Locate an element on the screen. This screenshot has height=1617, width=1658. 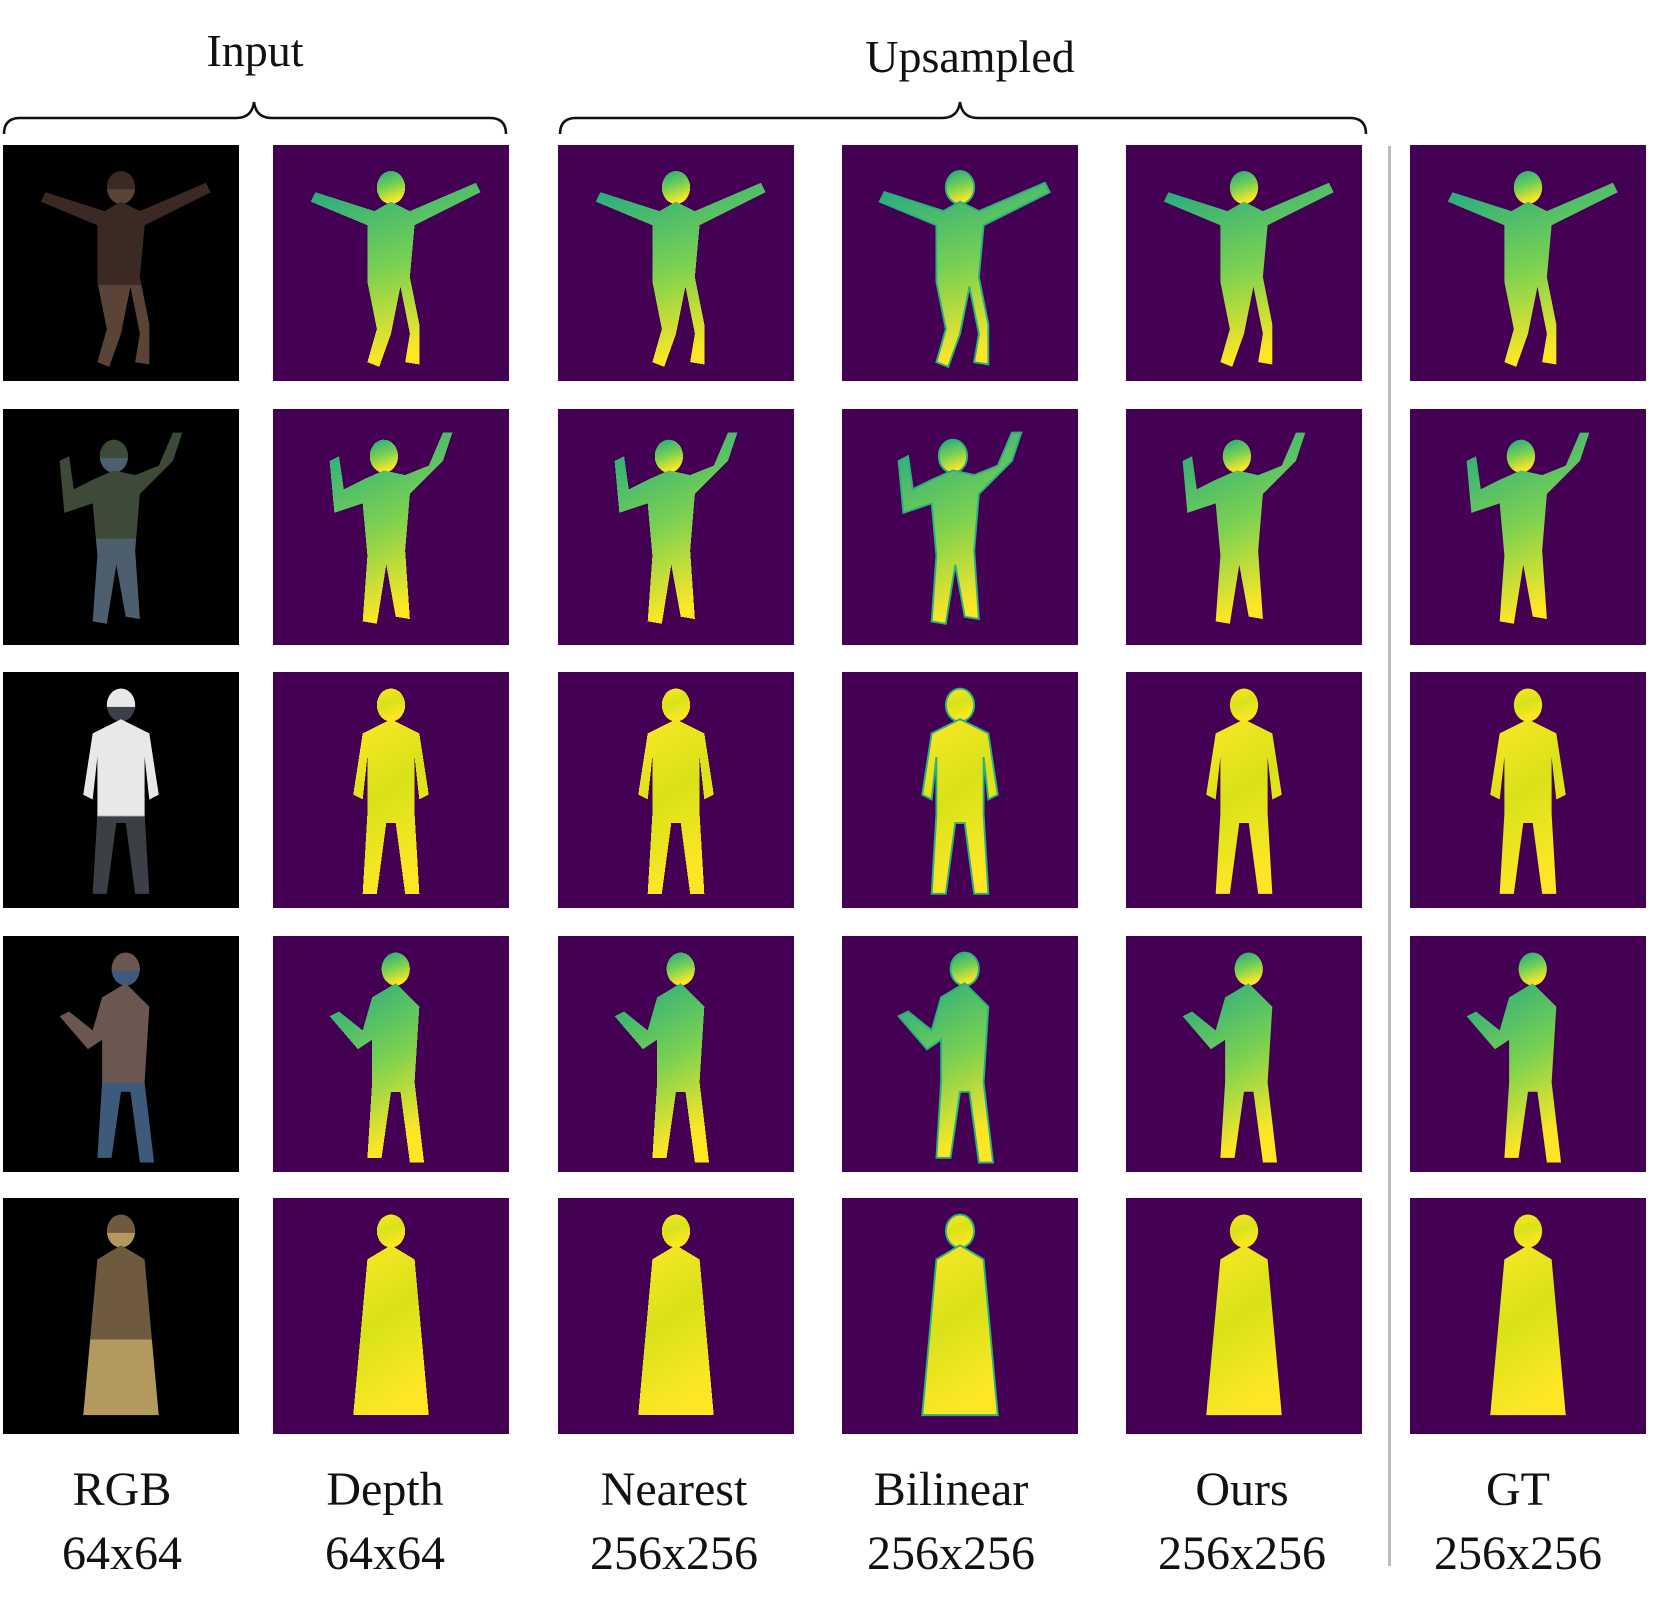
brace-input is located at coordinates (255, 118).